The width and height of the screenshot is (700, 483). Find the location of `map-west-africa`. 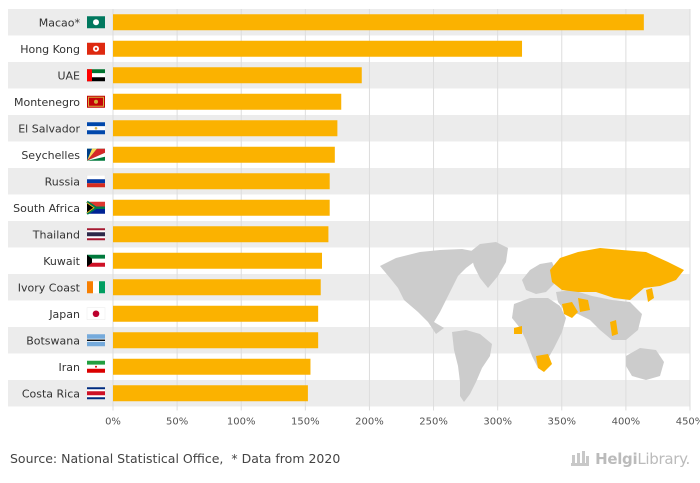

map-west-africa is located at coordinates (518, 330).